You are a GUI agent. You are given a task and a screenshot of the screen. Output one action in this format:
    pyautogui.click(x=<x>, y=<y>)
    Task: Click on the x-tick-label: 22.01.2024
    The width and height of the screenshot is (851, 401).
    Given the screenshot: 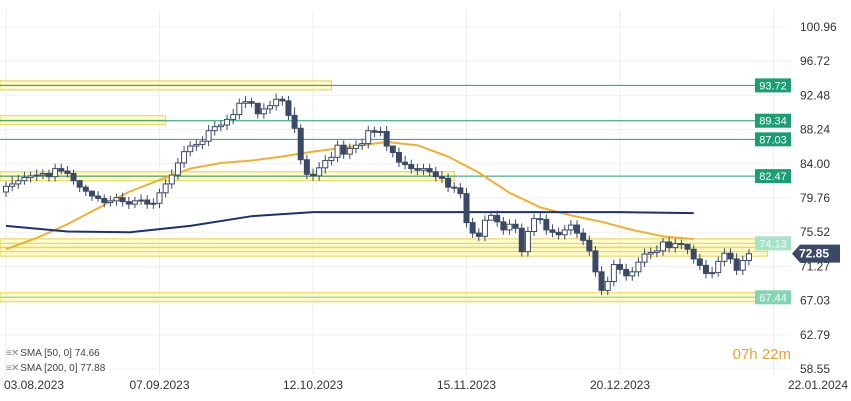 What is the action you would take?
    pyautogui.click(x=818, y=385)
    